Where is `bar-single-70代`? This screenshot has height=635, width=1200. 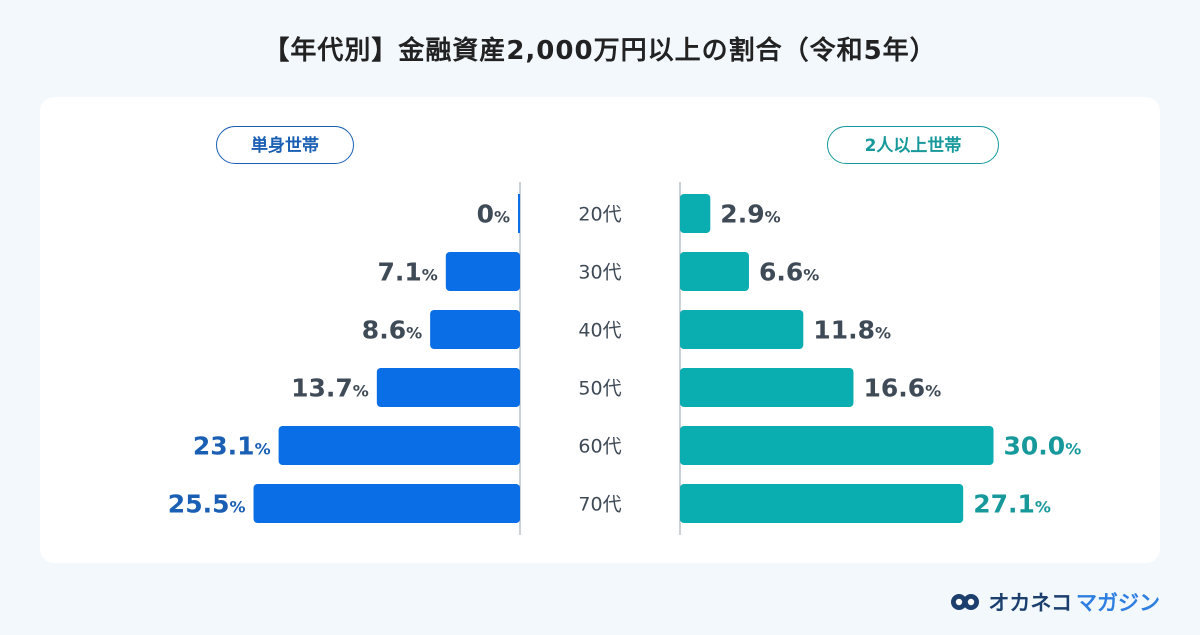
bar-single-70代 is located at coordinates (386, 503).